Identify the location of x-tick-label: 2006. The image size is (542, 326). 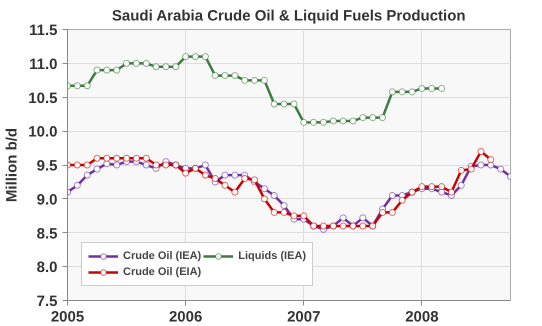
(185, 317).